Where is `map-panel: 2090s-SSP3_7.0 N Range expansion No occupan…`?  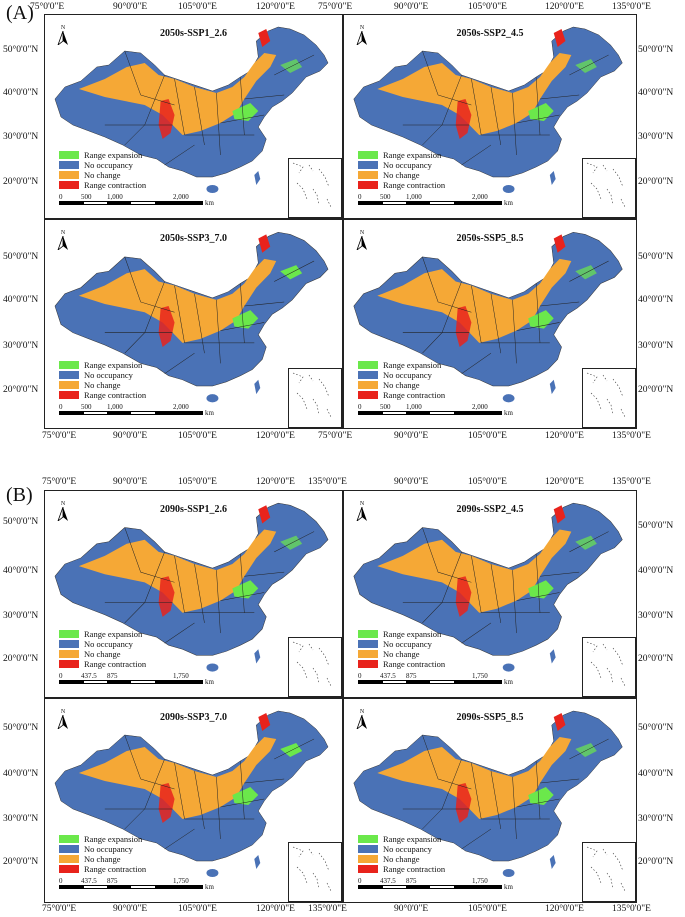
map-panel: 2090s-SSP3_7.0 N Range expansion No occupan… is located at coordinates (193, 800).